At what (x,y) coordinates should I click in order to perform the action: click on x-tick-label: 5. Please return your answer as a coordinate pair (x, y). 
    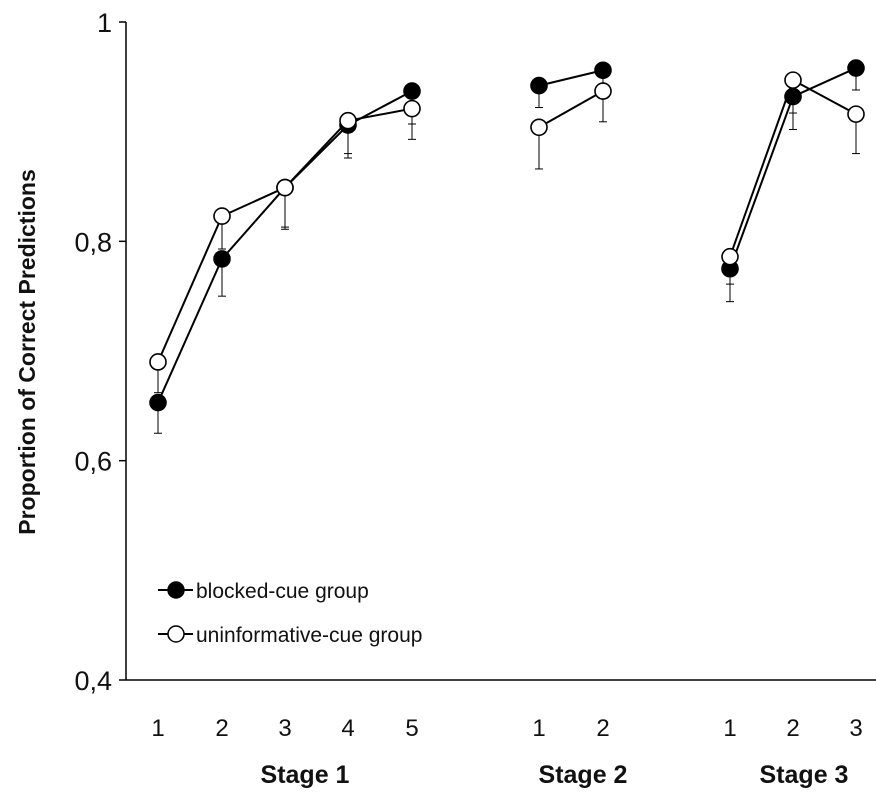
    Looking at the image, I should click on (411, 728).